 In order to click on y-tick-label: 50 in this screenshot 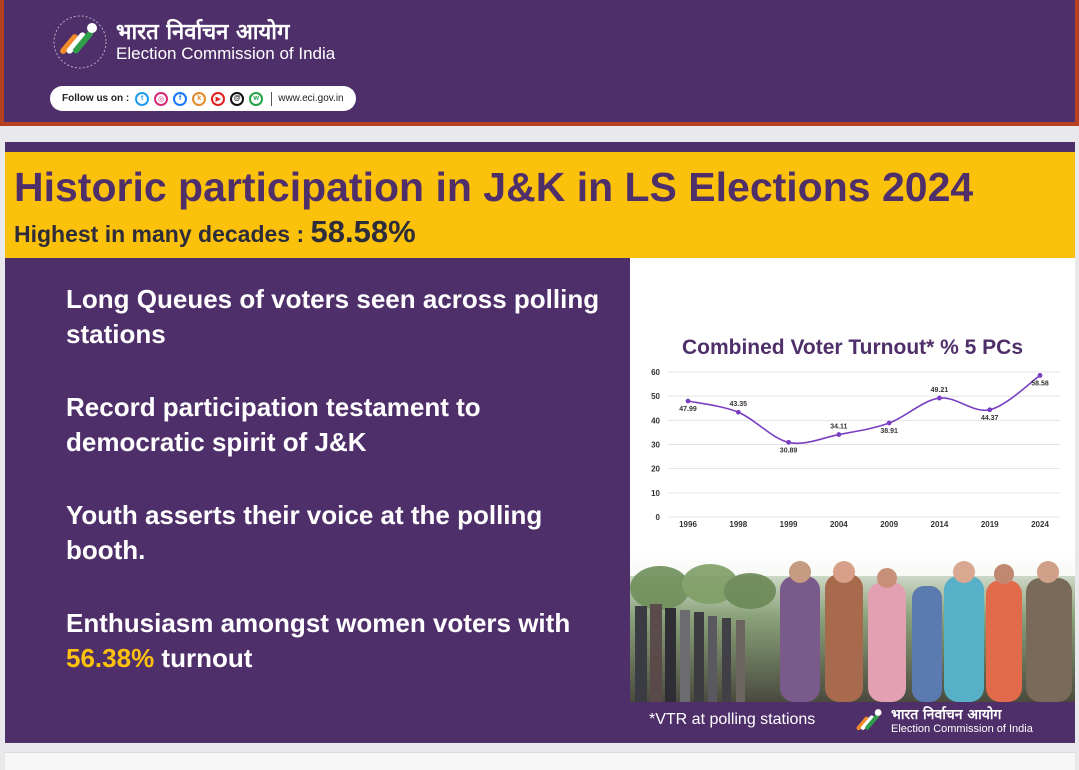, I will do `click(655, 396)`.